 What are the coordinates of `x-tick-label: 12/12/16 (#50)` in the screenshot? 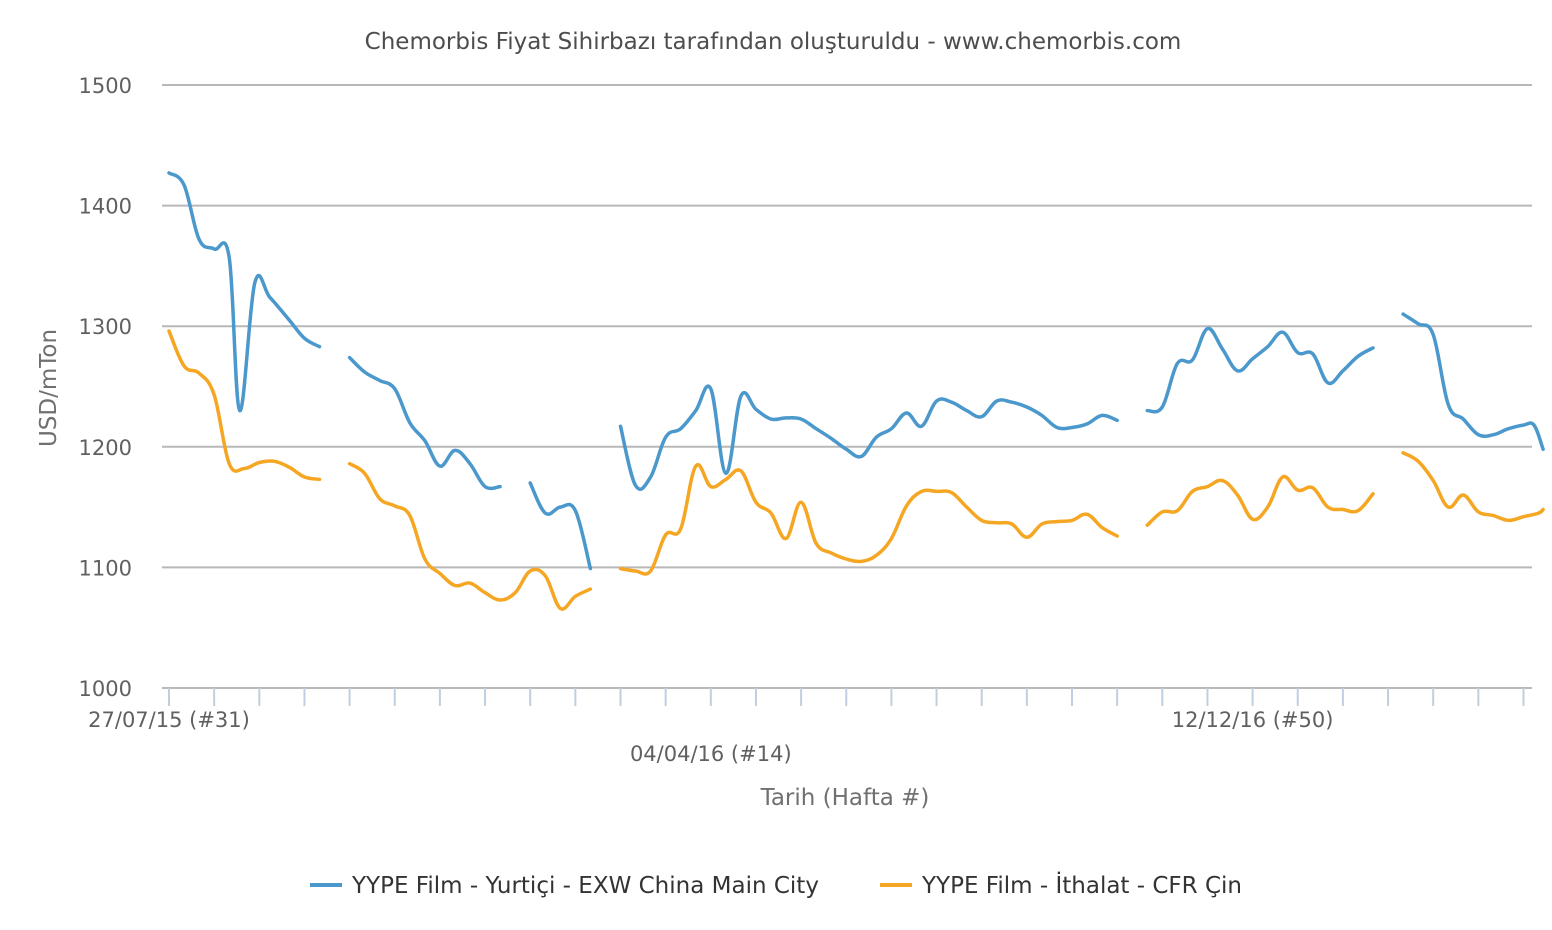 It's located at (1253, 720).